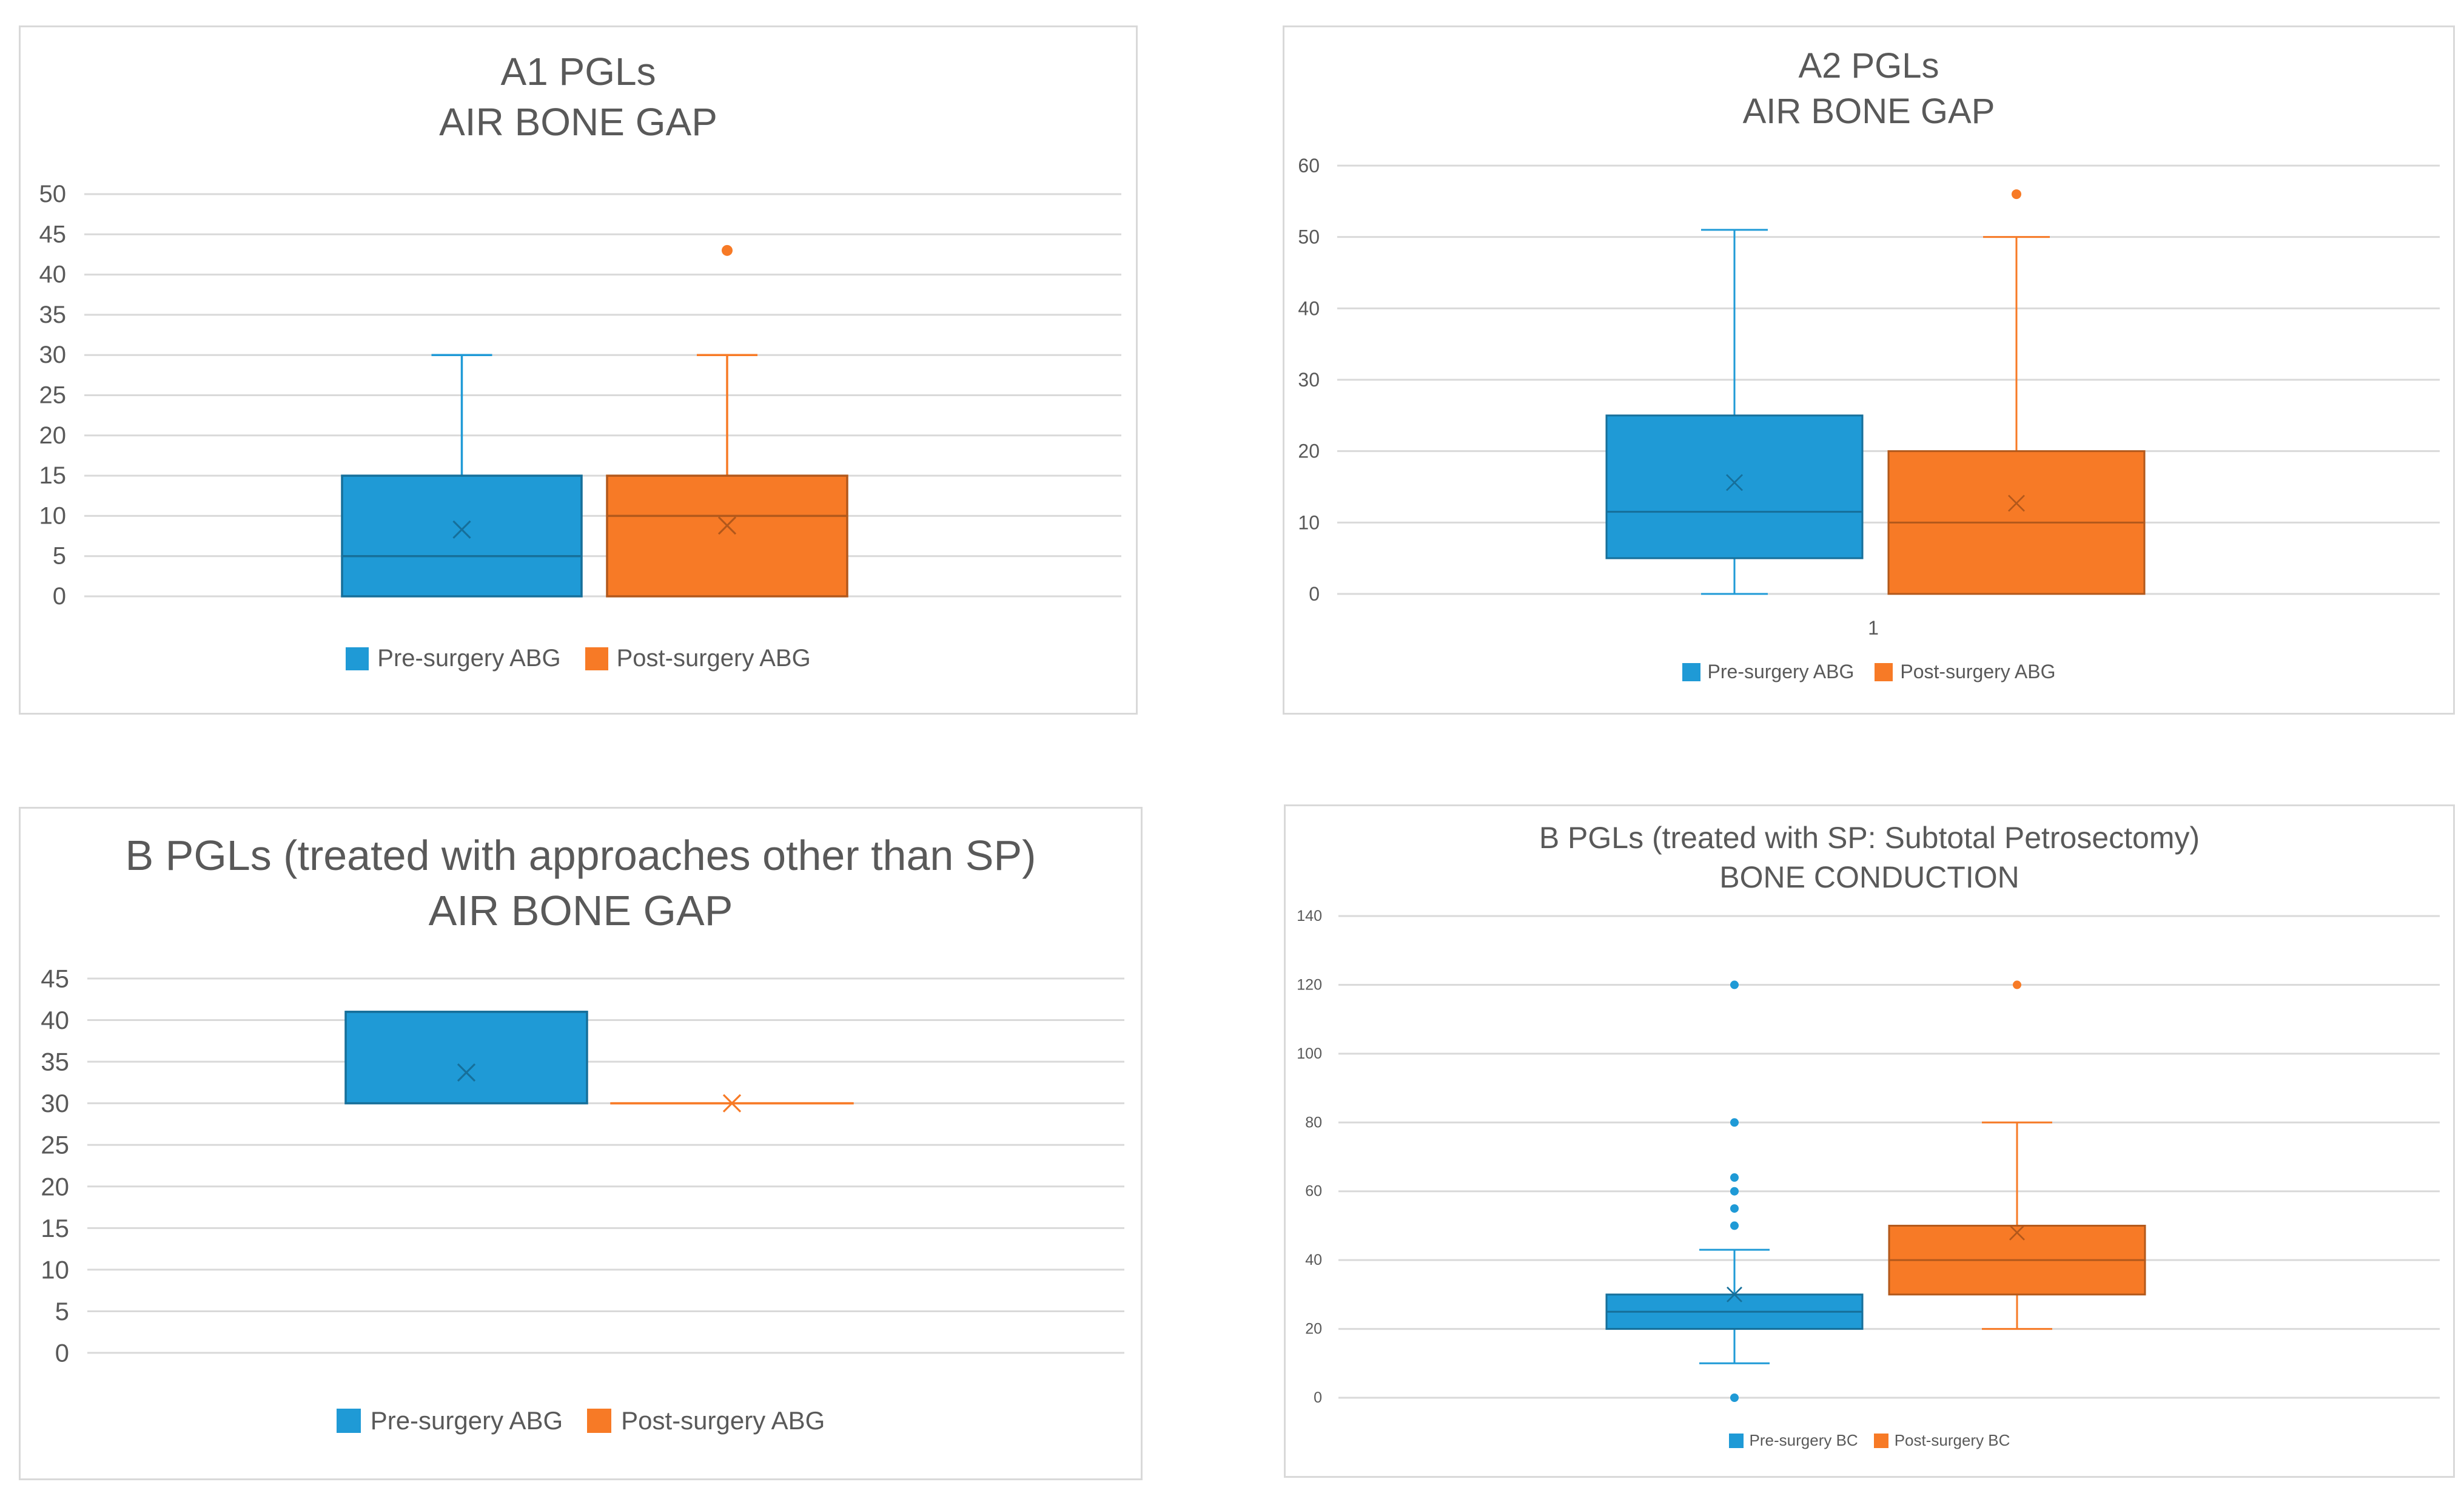  I want to click on y-tick-label: 45, so click(53, 234).